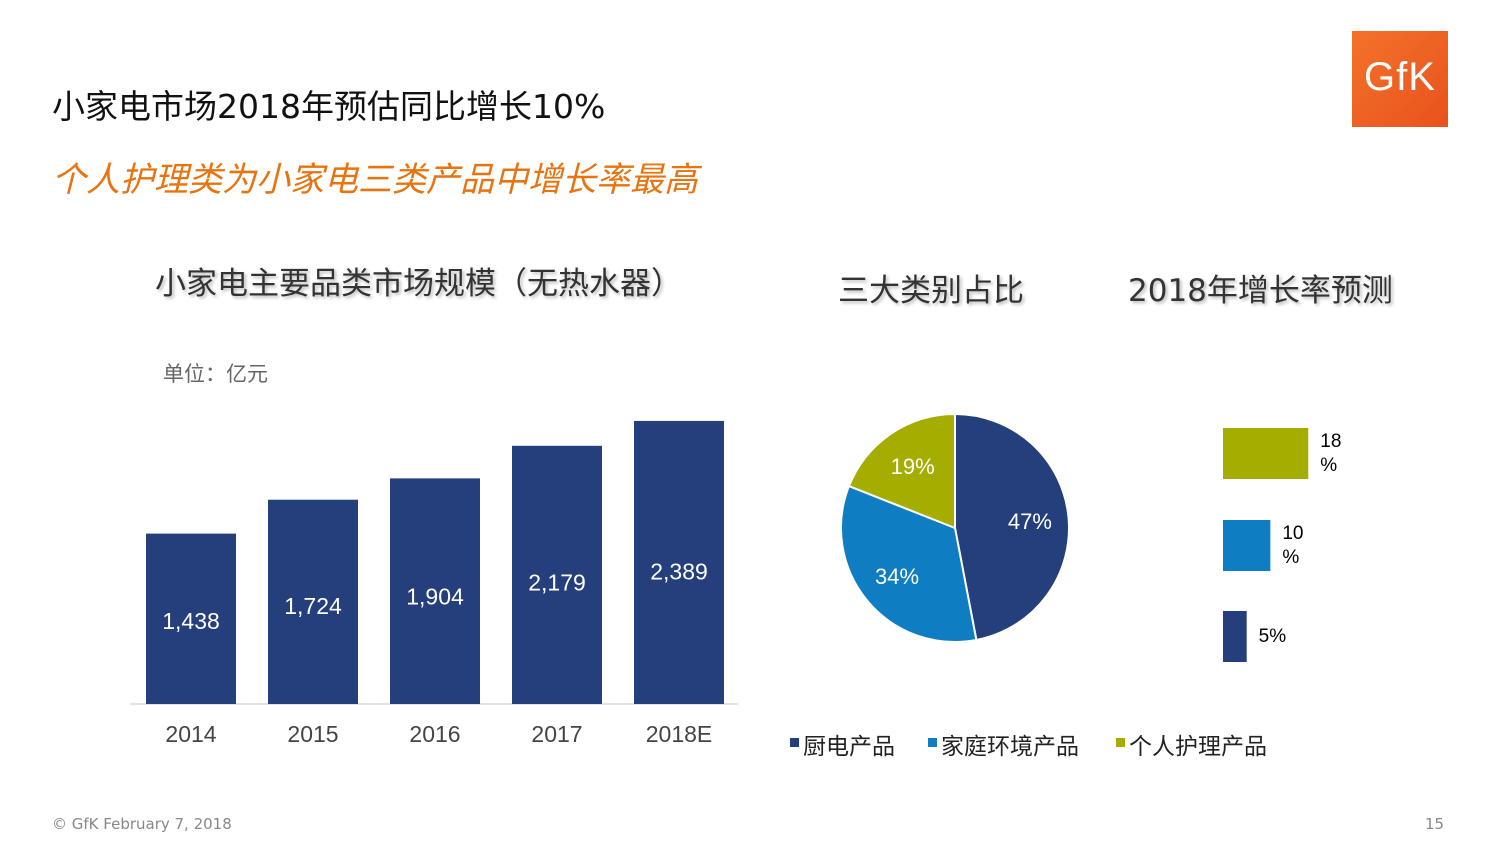 Image resolution: width=1500 pixels, height=844 pixels. What do you see at coordinates (215, 374) in the screenshot?
I see `unit-label: 单位：亿元` at bounding box center [215, 374].